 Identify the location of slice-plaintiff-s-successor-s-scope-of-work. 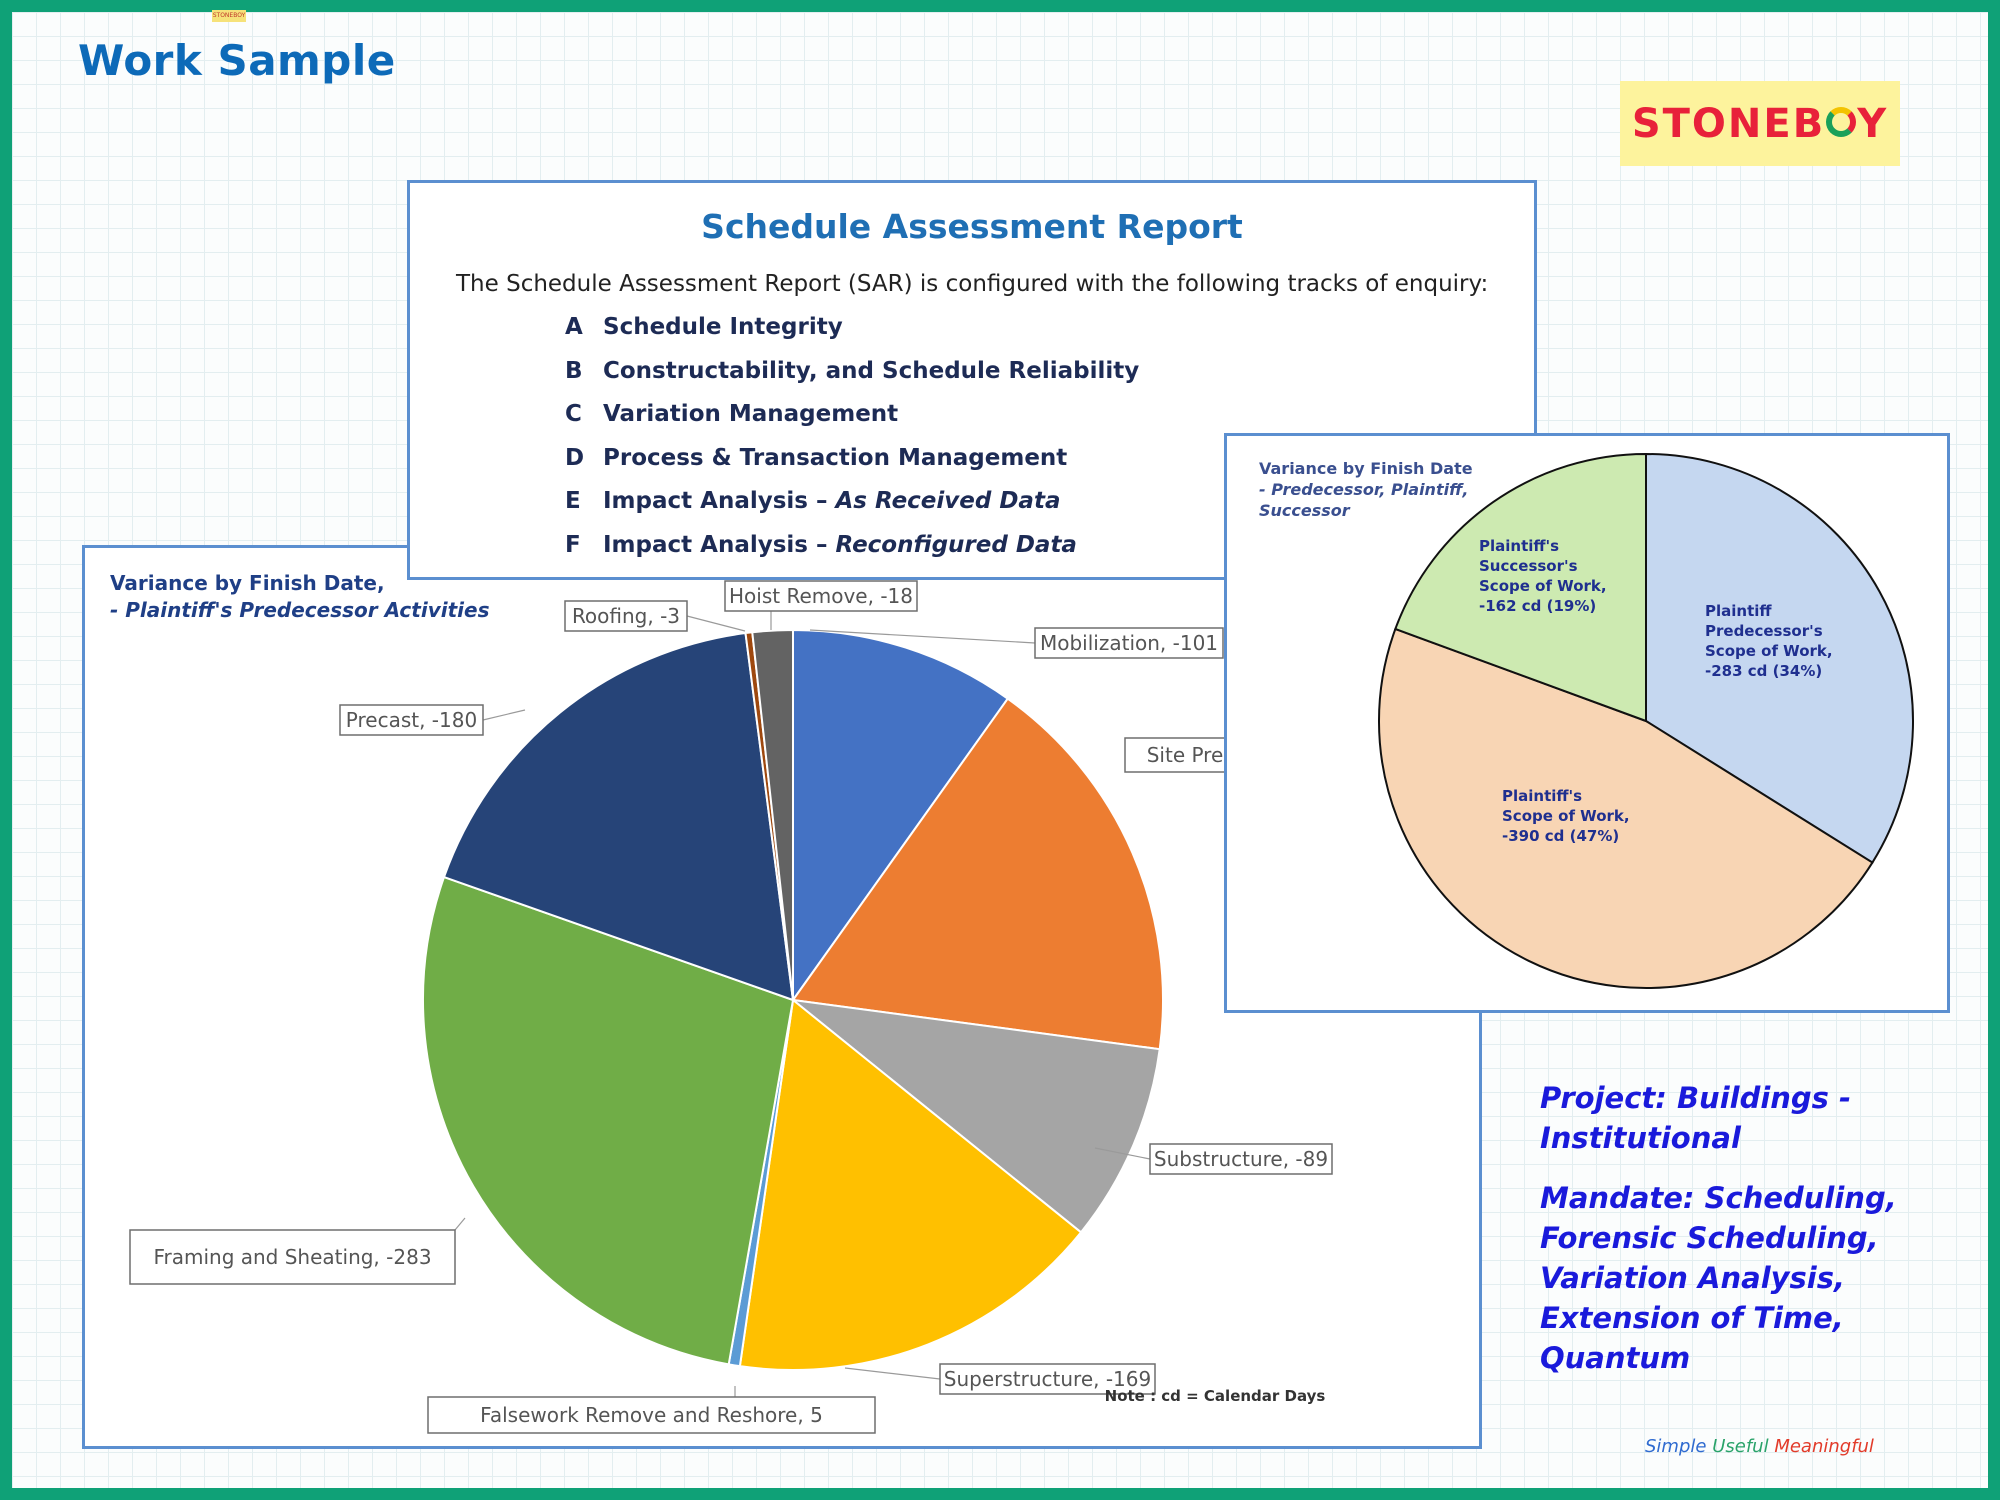
(1520, 587).